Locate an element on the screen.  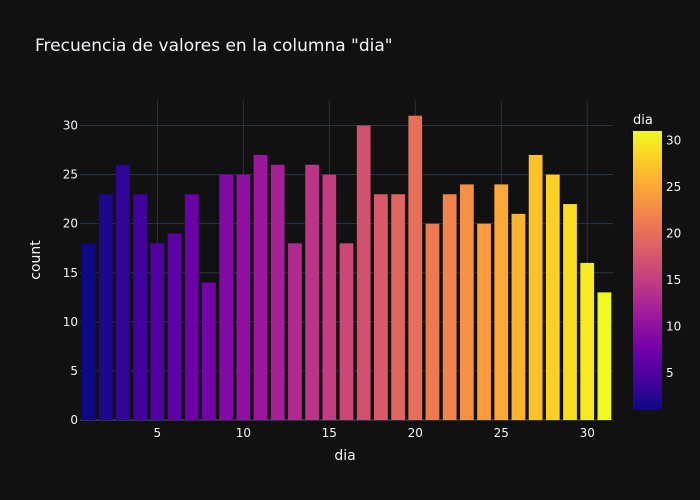
colorbar-title: dia is located at coordinates (643, 120).